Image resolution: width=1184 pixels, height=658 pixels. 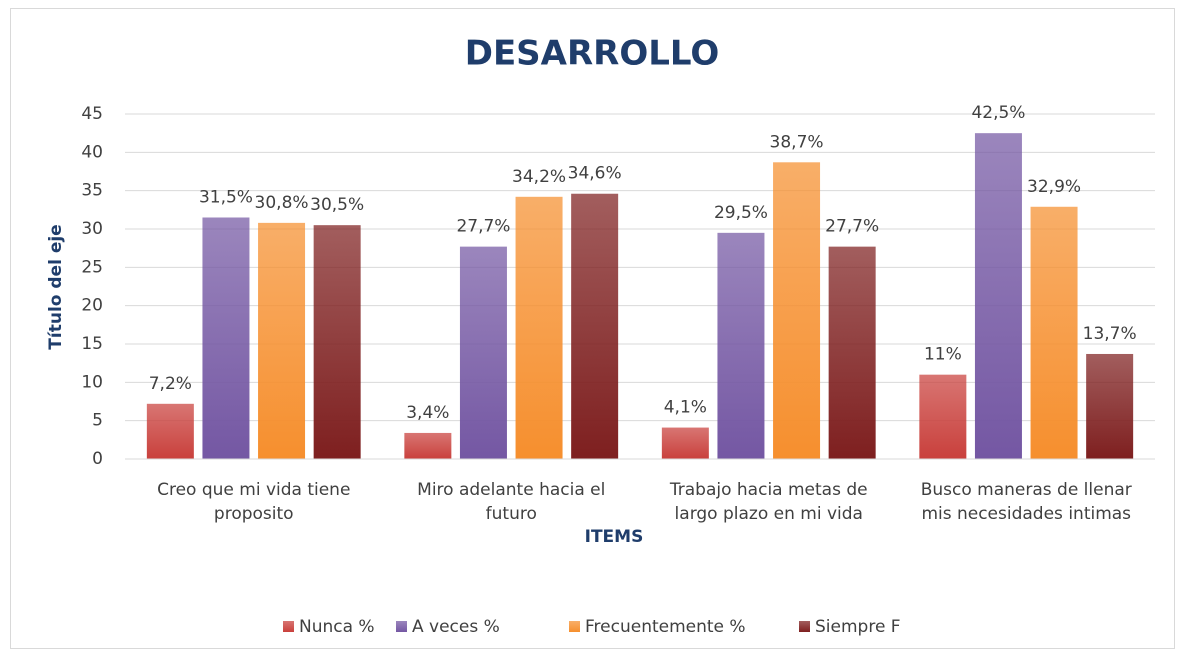 I want to click on data-label: 11%, so click(x=943, y=355).